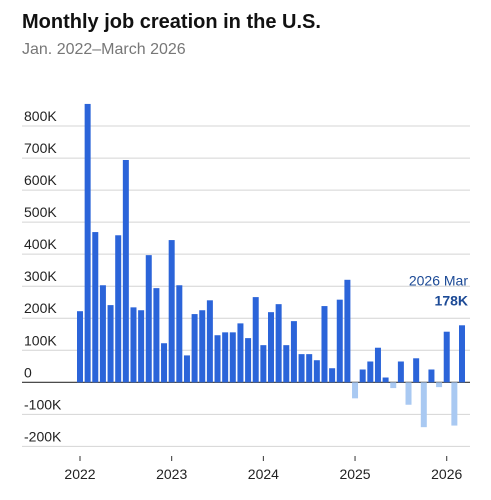 The width and height of the screenshot is (491, 500). Describe the element at coordinates (438, 280) in the screenshot. I see `annotation: 2026 Mar` at that location.